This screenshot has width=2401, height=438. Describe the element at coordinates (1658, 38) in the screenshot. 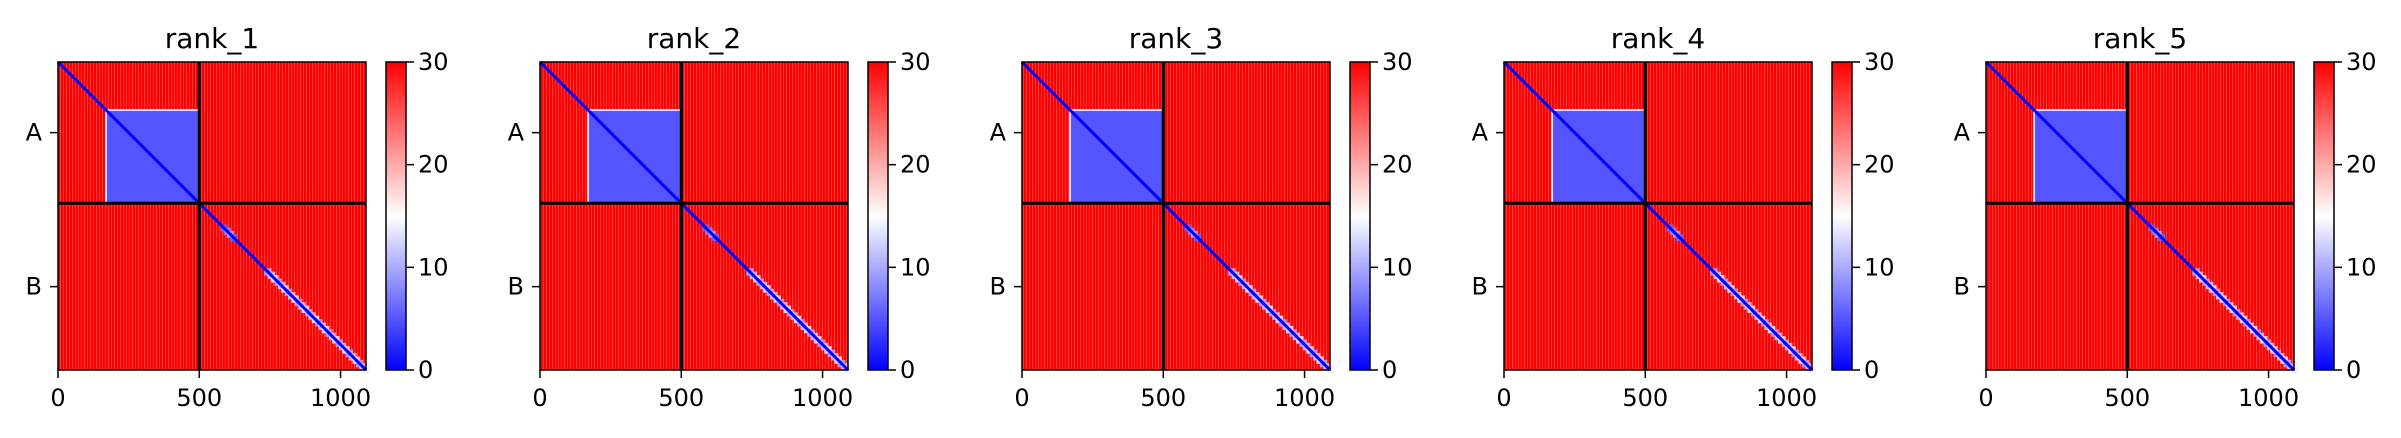

I see `chart-title: rank_4` at that location.